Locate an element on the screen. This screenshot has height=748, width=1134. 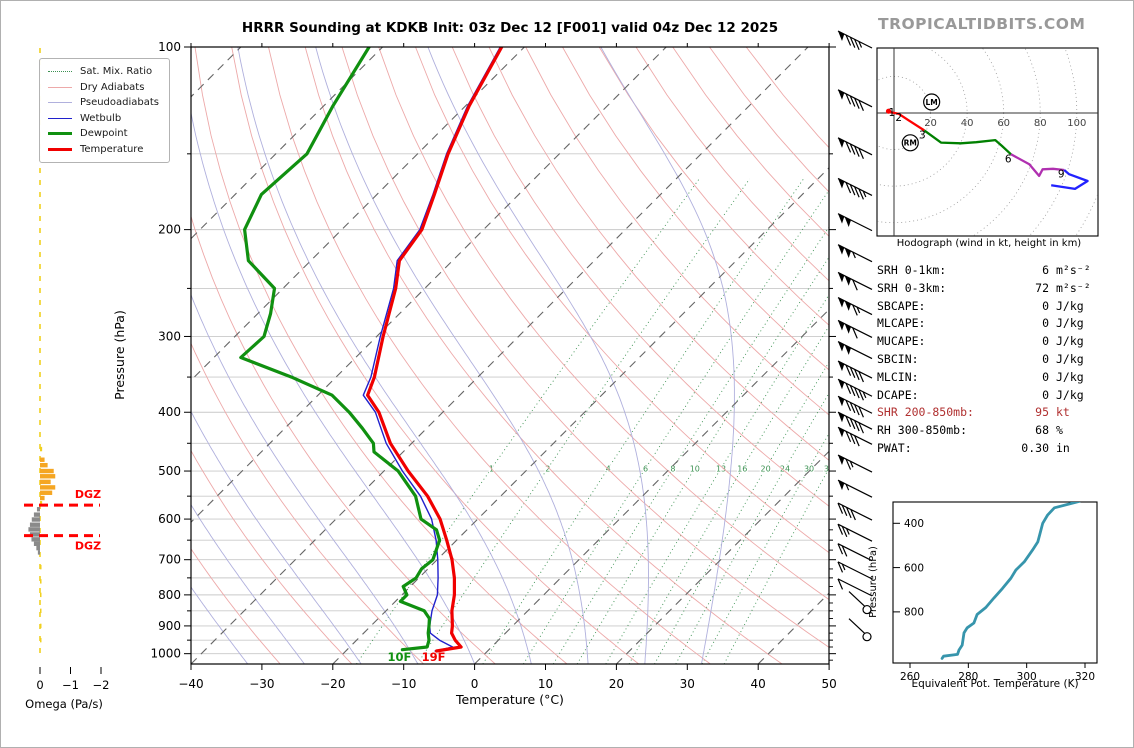
storm-motion-label: LM is located at coordinates (932, 102).